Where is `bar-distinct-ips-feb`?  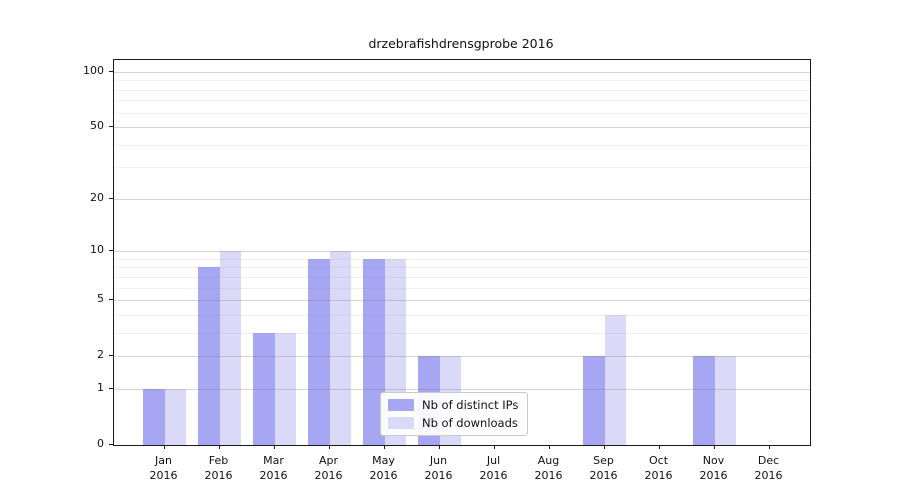
bar-distinct-ips-feb is located at coordinates (209, 356).